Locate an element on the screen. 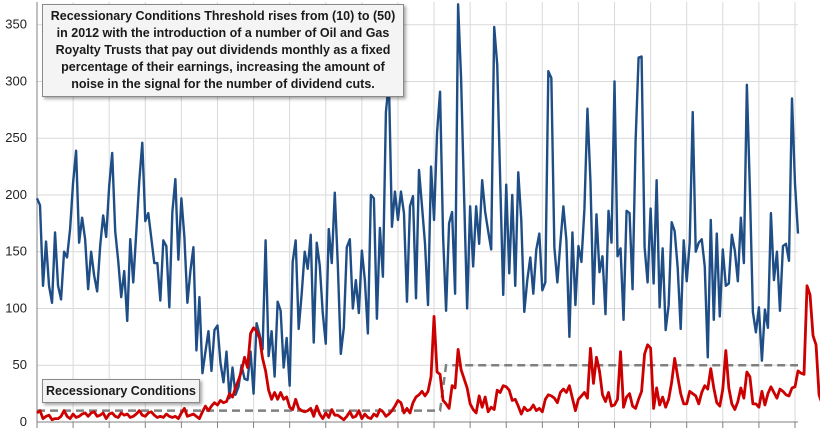  y-tick-label: 100 is located at coordinates (16, 307).